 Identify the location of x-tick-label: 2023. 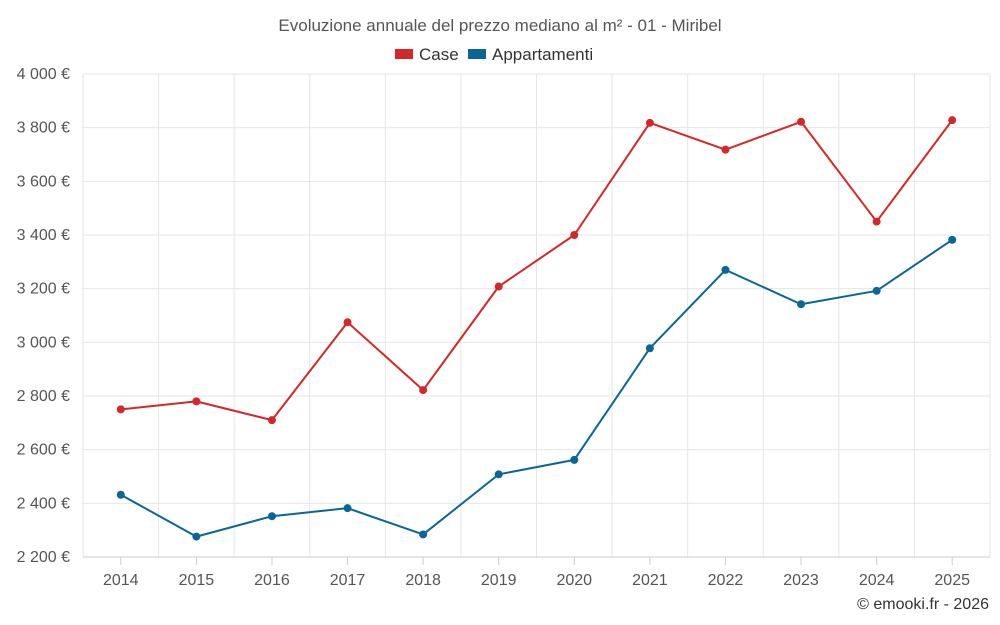
(801, 580).